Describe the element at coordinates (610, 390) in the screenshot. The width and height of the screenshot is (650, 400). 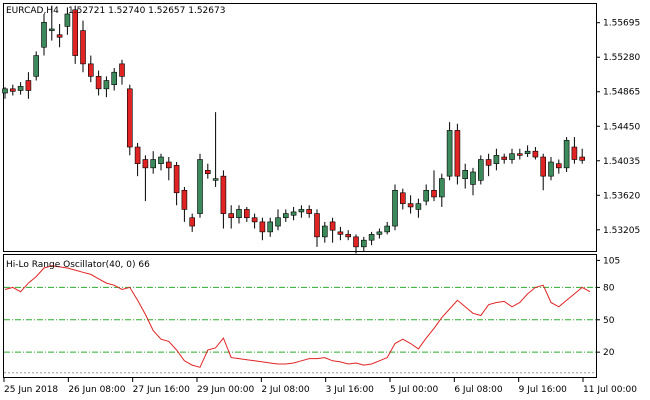
I see `time-tick-label: 11 Jul 00:00` at that location.